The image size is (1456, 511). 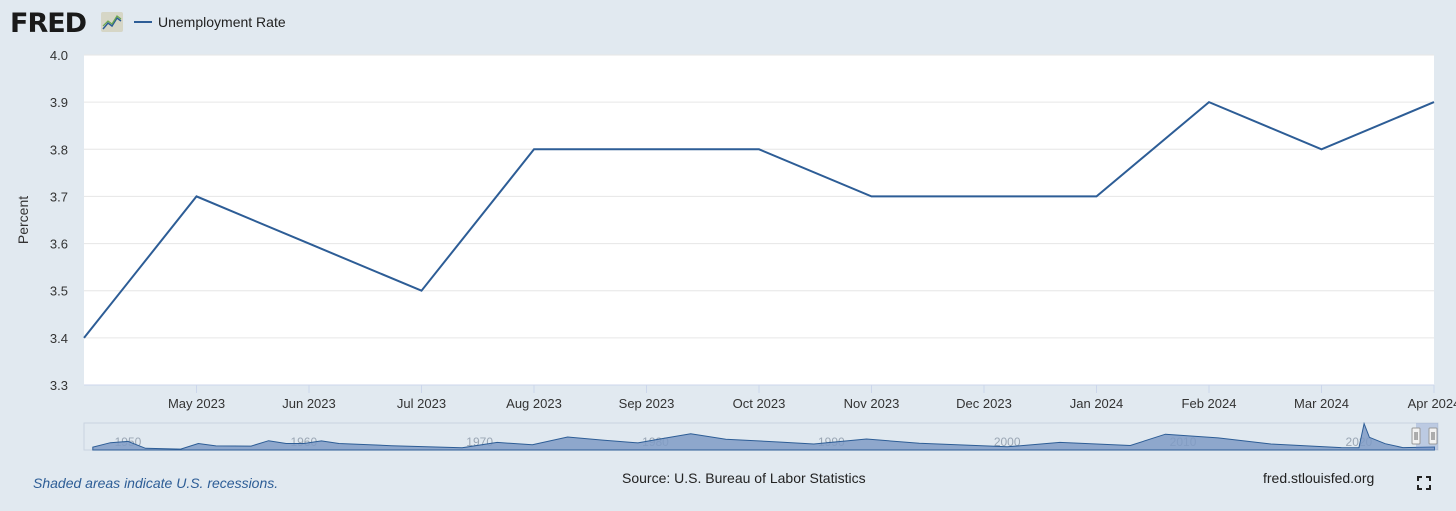 I want to click on data-point: Nov 2023, so click(x=872, y=196).